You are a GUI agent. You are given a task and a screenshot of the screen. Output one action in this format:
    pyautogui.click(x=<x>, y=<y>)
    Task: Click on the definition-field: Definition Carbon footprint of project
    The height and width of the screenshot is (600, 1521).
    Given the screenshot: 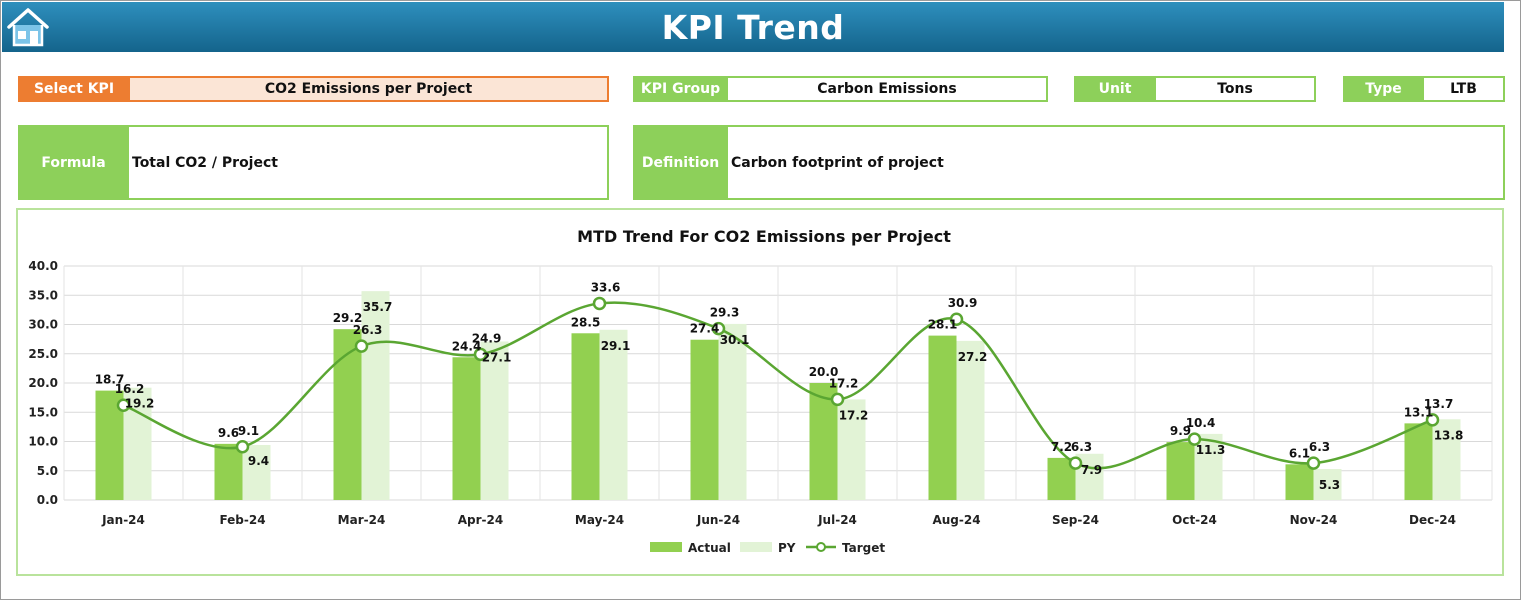 What is the action you would take?
    pyautogui.click(x=1069, y=162)
    